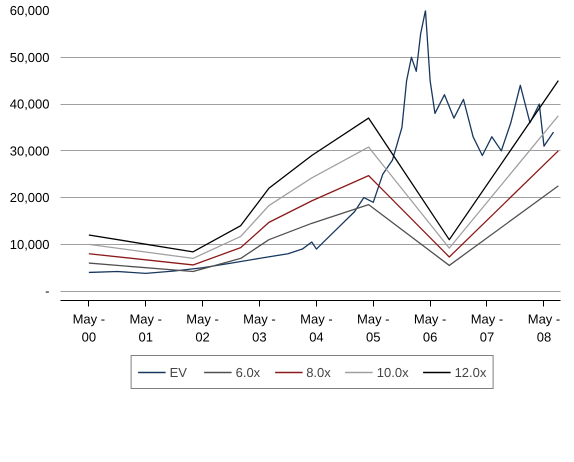 This screenshot has height=462, width=574. What do you see at coordinates (47, 291) in the screenshot?
I see `y-tick-label: -` at bounding box center [47, 291].